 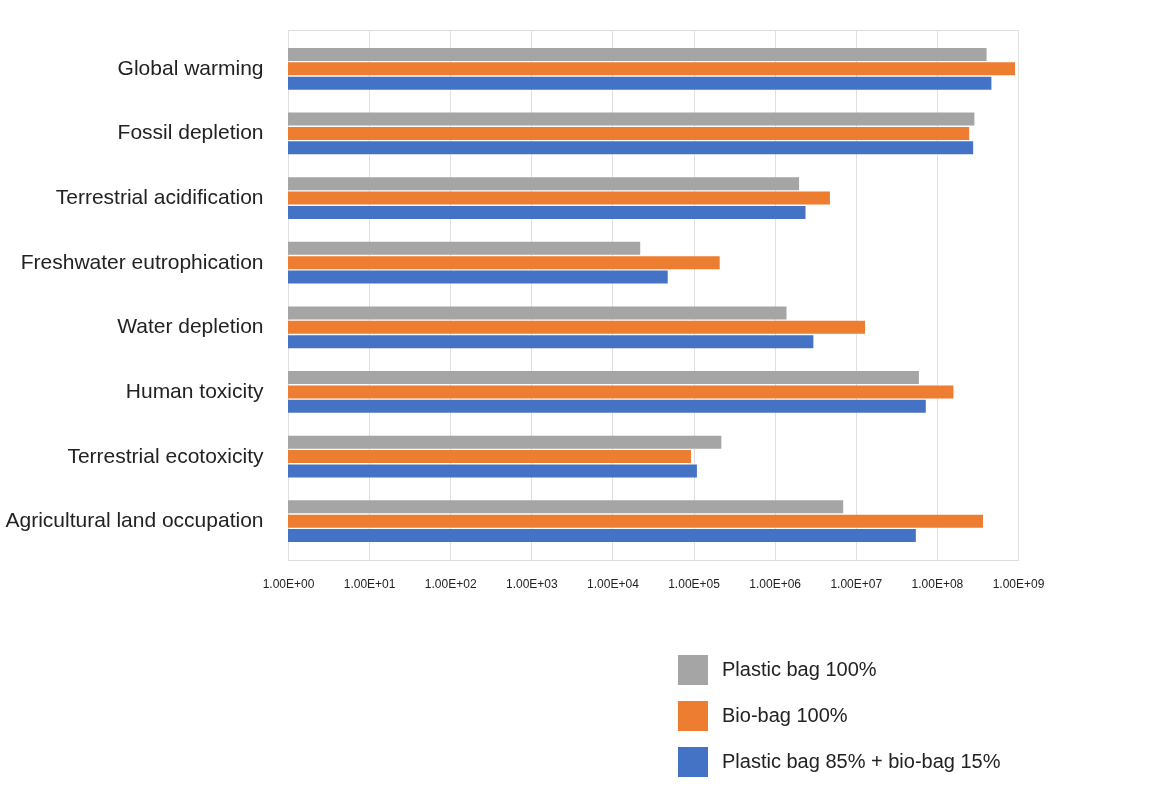 I want to click on y-tick-label: Fossil depletion, so click(x=190, y=132).